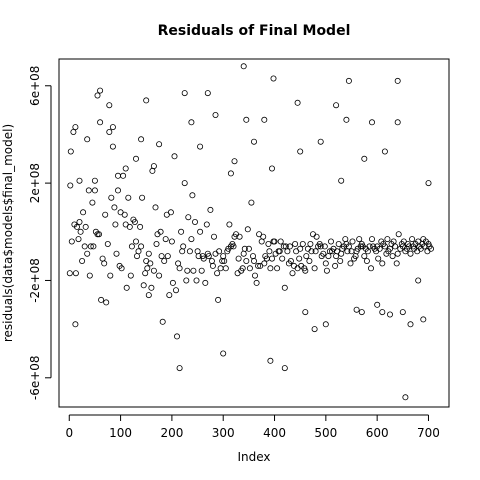 This screenshot has width=480, height=480. What do you see at coordinates (40, 233) in the screenshot?
I see `y-axis: -6e+08 -2e+08 2e+08 6e+08` at bounding box center [40, 233].